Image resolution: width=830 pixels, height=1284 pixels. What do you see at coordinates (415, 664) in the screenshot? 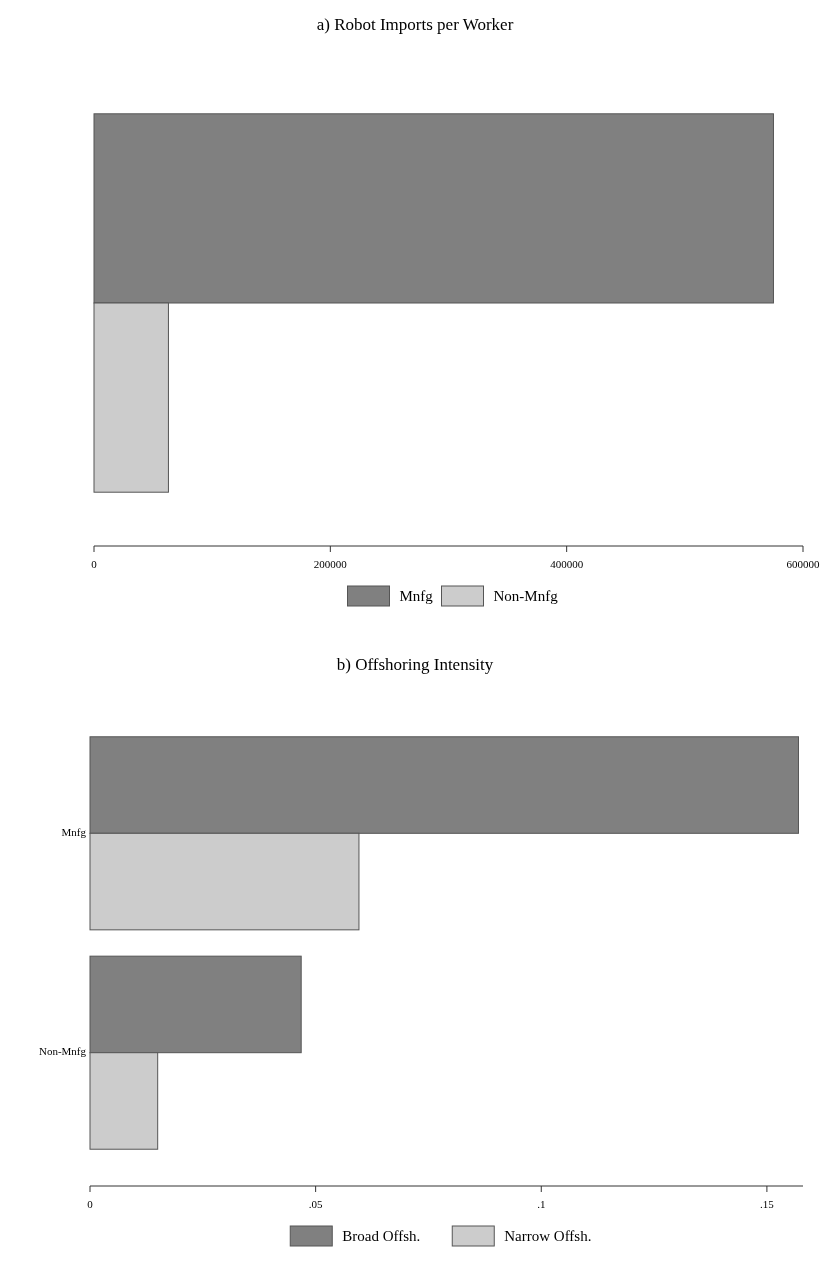
I see `chart-title: b) Offshoring Intensity` at bounding box center [415, 664].